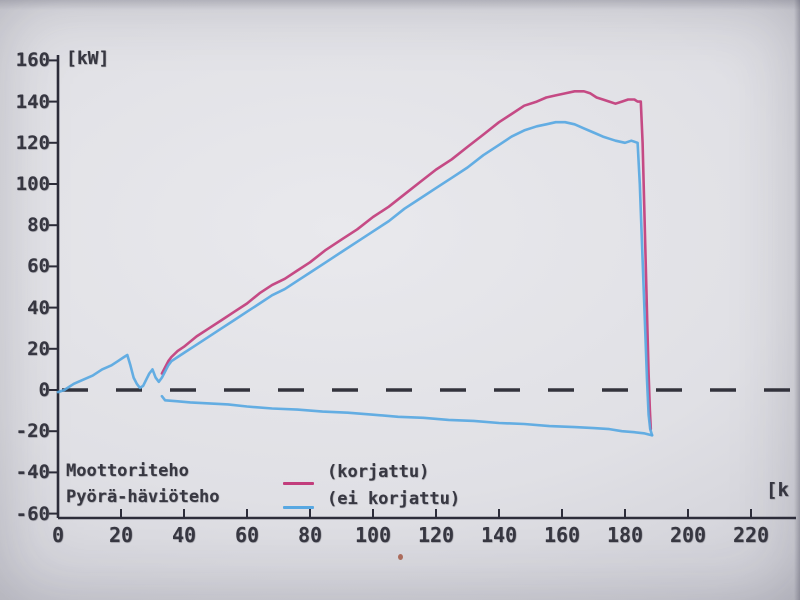  I want to click on x-tick-label: 100, so click(373, 535).